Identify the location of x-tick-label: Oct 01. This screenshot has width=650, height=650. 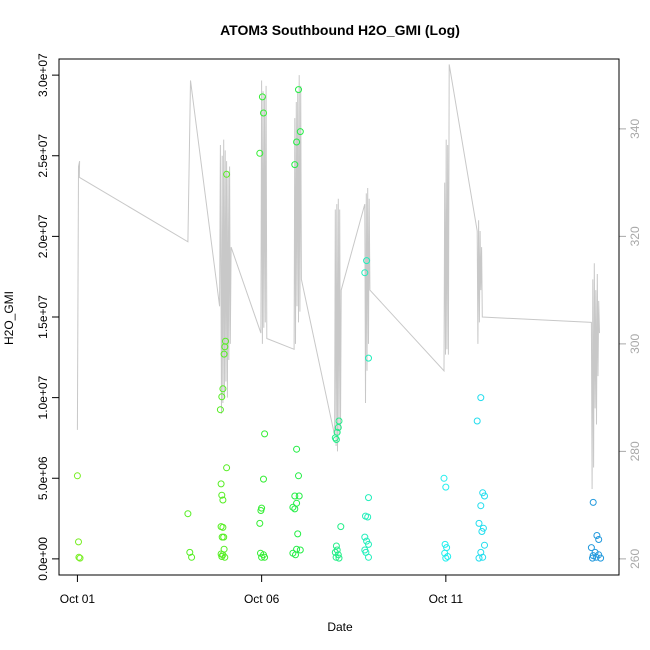
(78, 599).